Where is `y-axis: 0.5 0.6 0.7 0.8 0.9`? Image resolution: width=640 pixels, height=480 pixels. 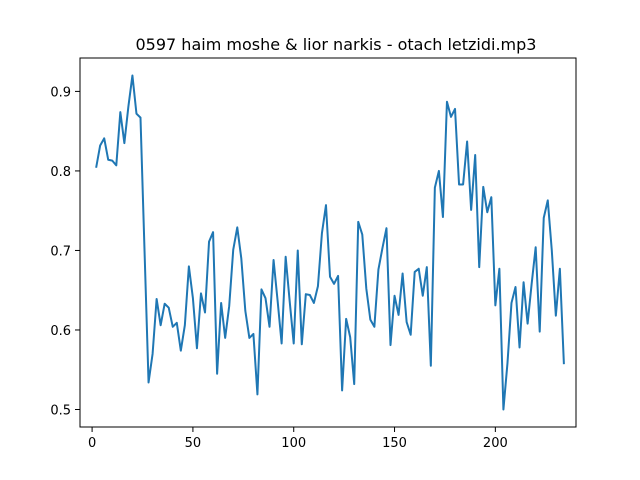
y-axis: 0.5 0.6 0.7 0.8 0.9 is located at coordinates (65, 252).